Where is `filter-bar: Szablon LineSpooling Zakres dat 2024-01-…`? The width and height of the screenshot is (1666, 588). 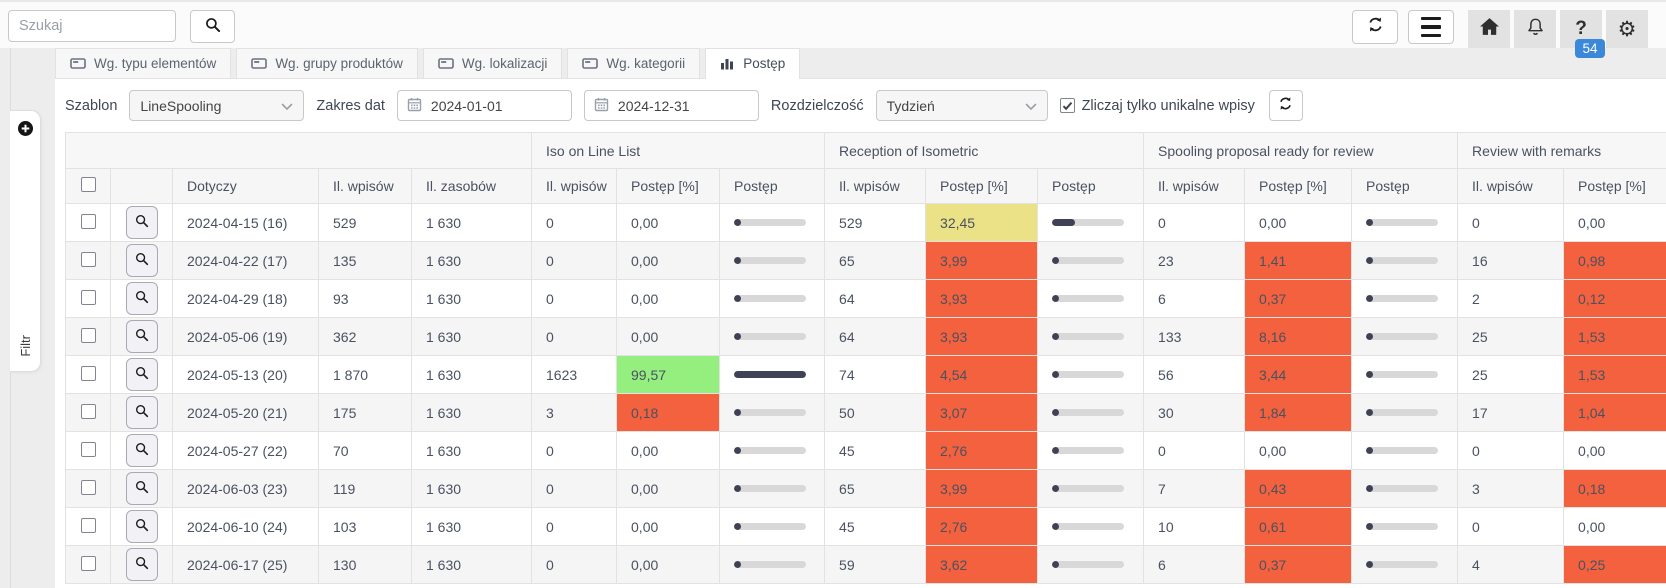
filter-bar: Szablon LineSpooling Zakres dat 2024-01-… is located at coordinates (860, 105).